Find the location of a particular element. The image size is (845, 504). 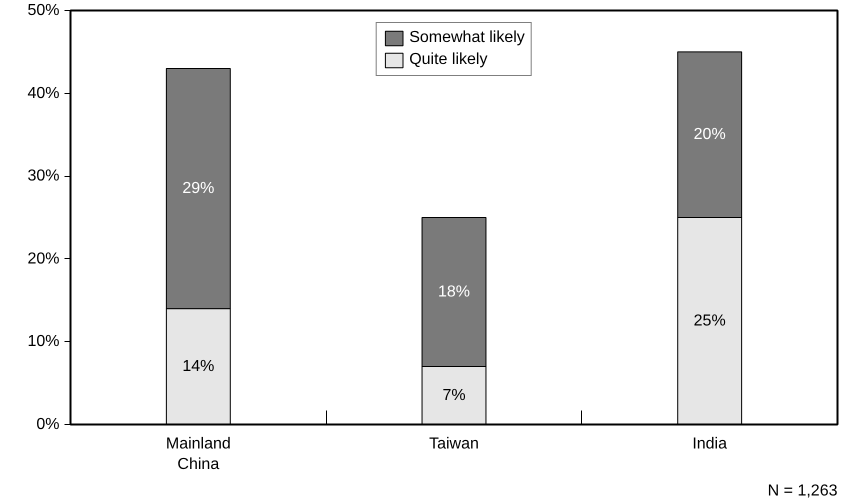

y-tick-label: 20% is located at coordinates (43, 259).